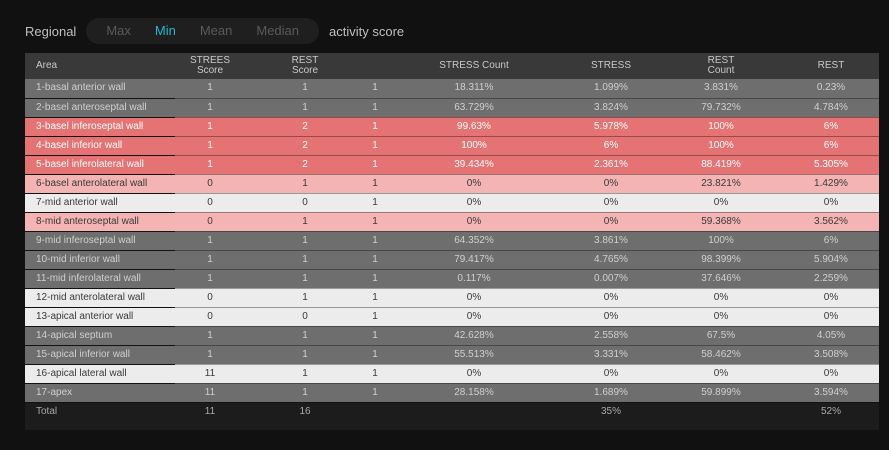 This screenshot has width=889, height=450. Describe the element at coordinates (611, 355) in the screenshot. I see `cell-stress: 3.331%` at that location.